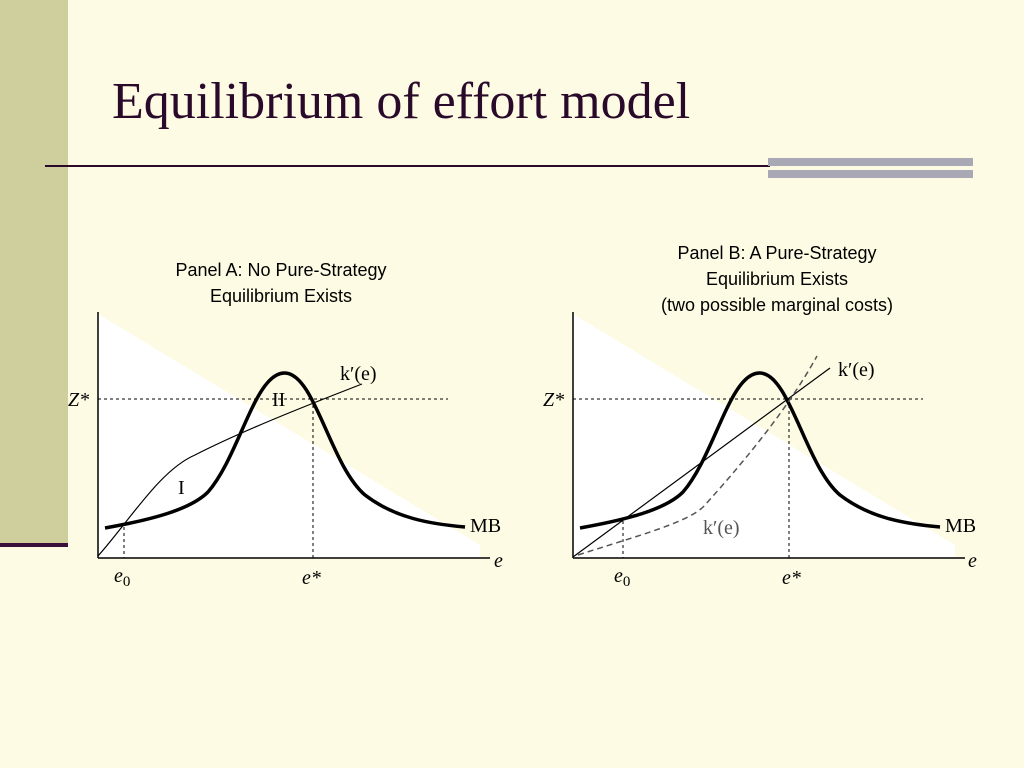 The image size is (1024, 768). What do you see at coordinates (777, 305) in the screenshot?
I see `panel-title: (two possible marginal costs)` at bounding box center [777, 305].